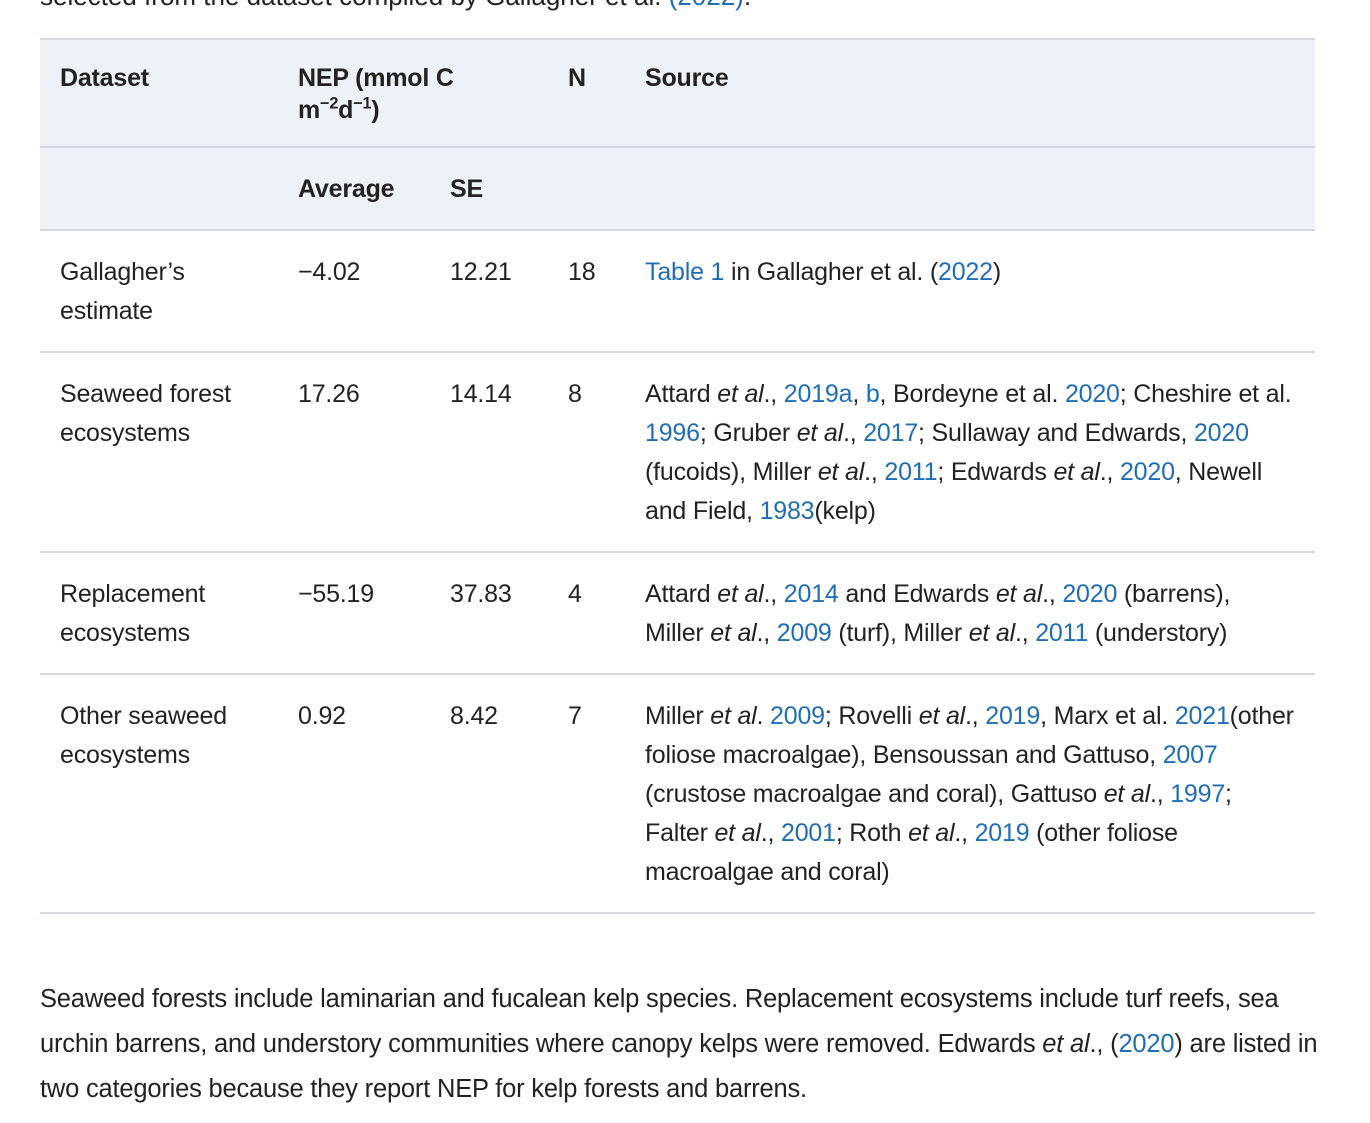  What do you see at coordinates (706, 5) in the screenshot?
I see `citation-link: (2022)` at bounding box center [706, 5].